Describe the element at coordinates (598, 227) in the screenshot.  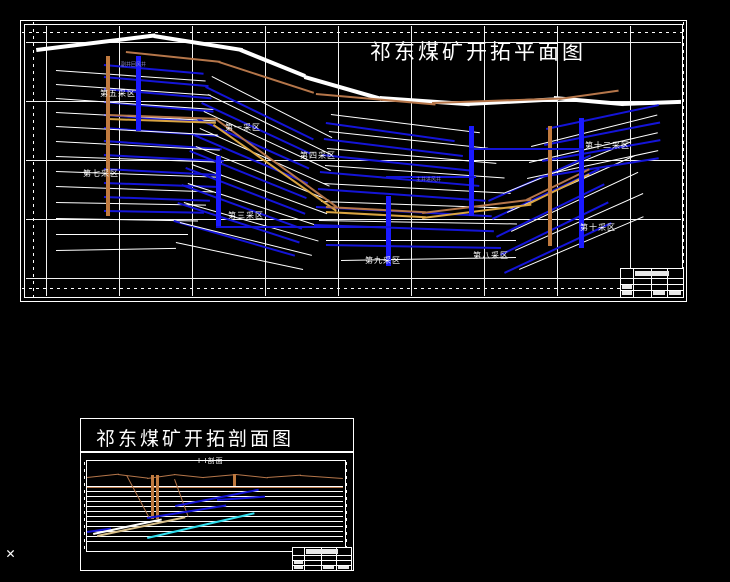
I see `district-label-10: 第十采区` at that location.